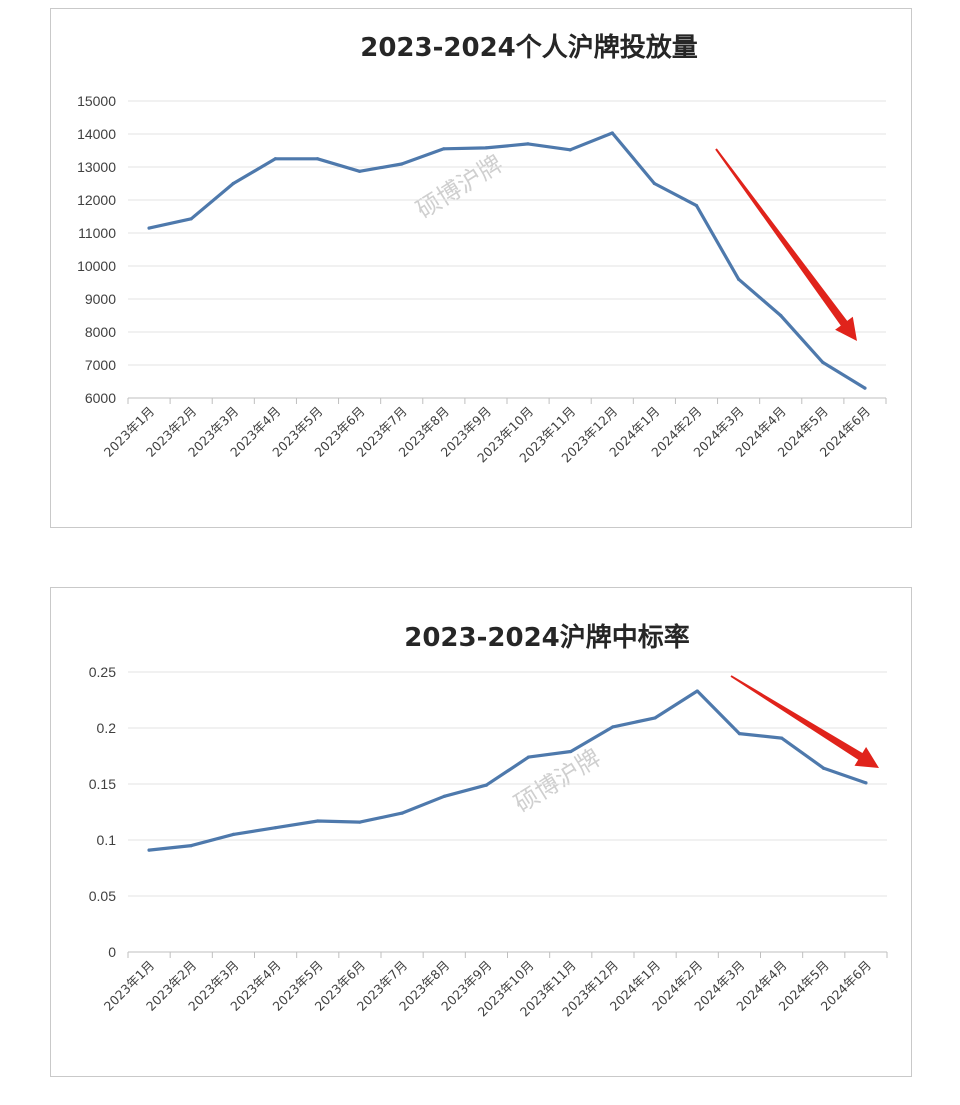 This screenshot has height=1105, width=960. Describe the element at coordinates (100, 365) in the screenshot. I see `y-tick-label: 7000` at that location.